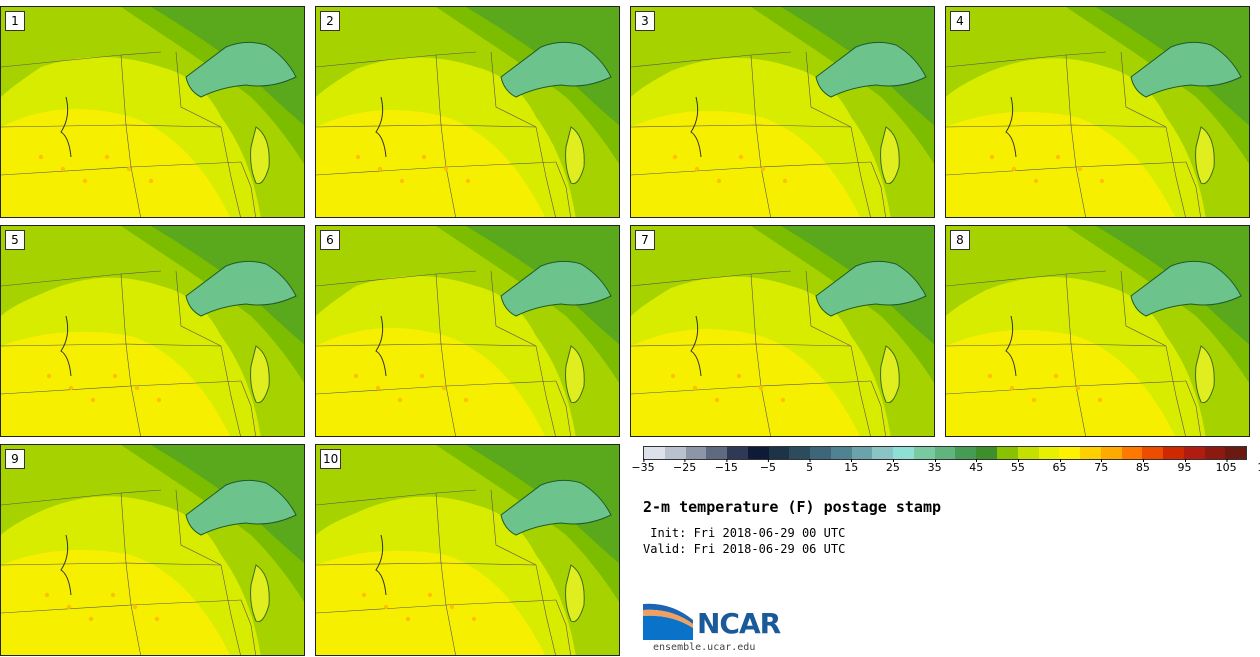  I want to click on colorbar-tick-label: 85, so click(1142, 466).